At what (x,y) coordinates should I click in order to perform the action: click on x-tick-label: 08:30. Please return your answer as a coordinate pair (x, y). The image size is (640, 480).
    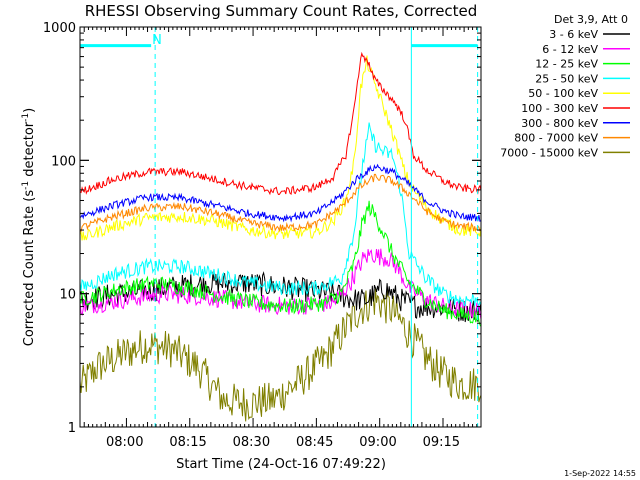
    Looking at the image, I should click on (251, 442).